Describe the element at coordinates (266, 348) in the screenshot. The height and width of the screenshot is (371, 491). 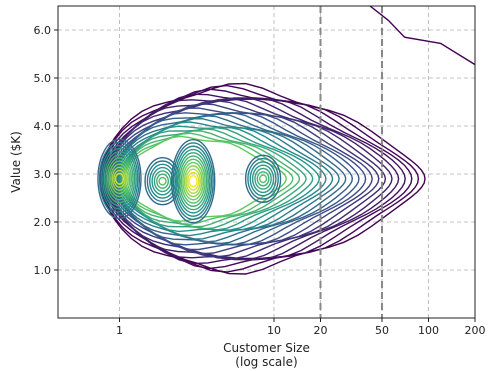
I see `x-axis-label: Customer Size` at that location.